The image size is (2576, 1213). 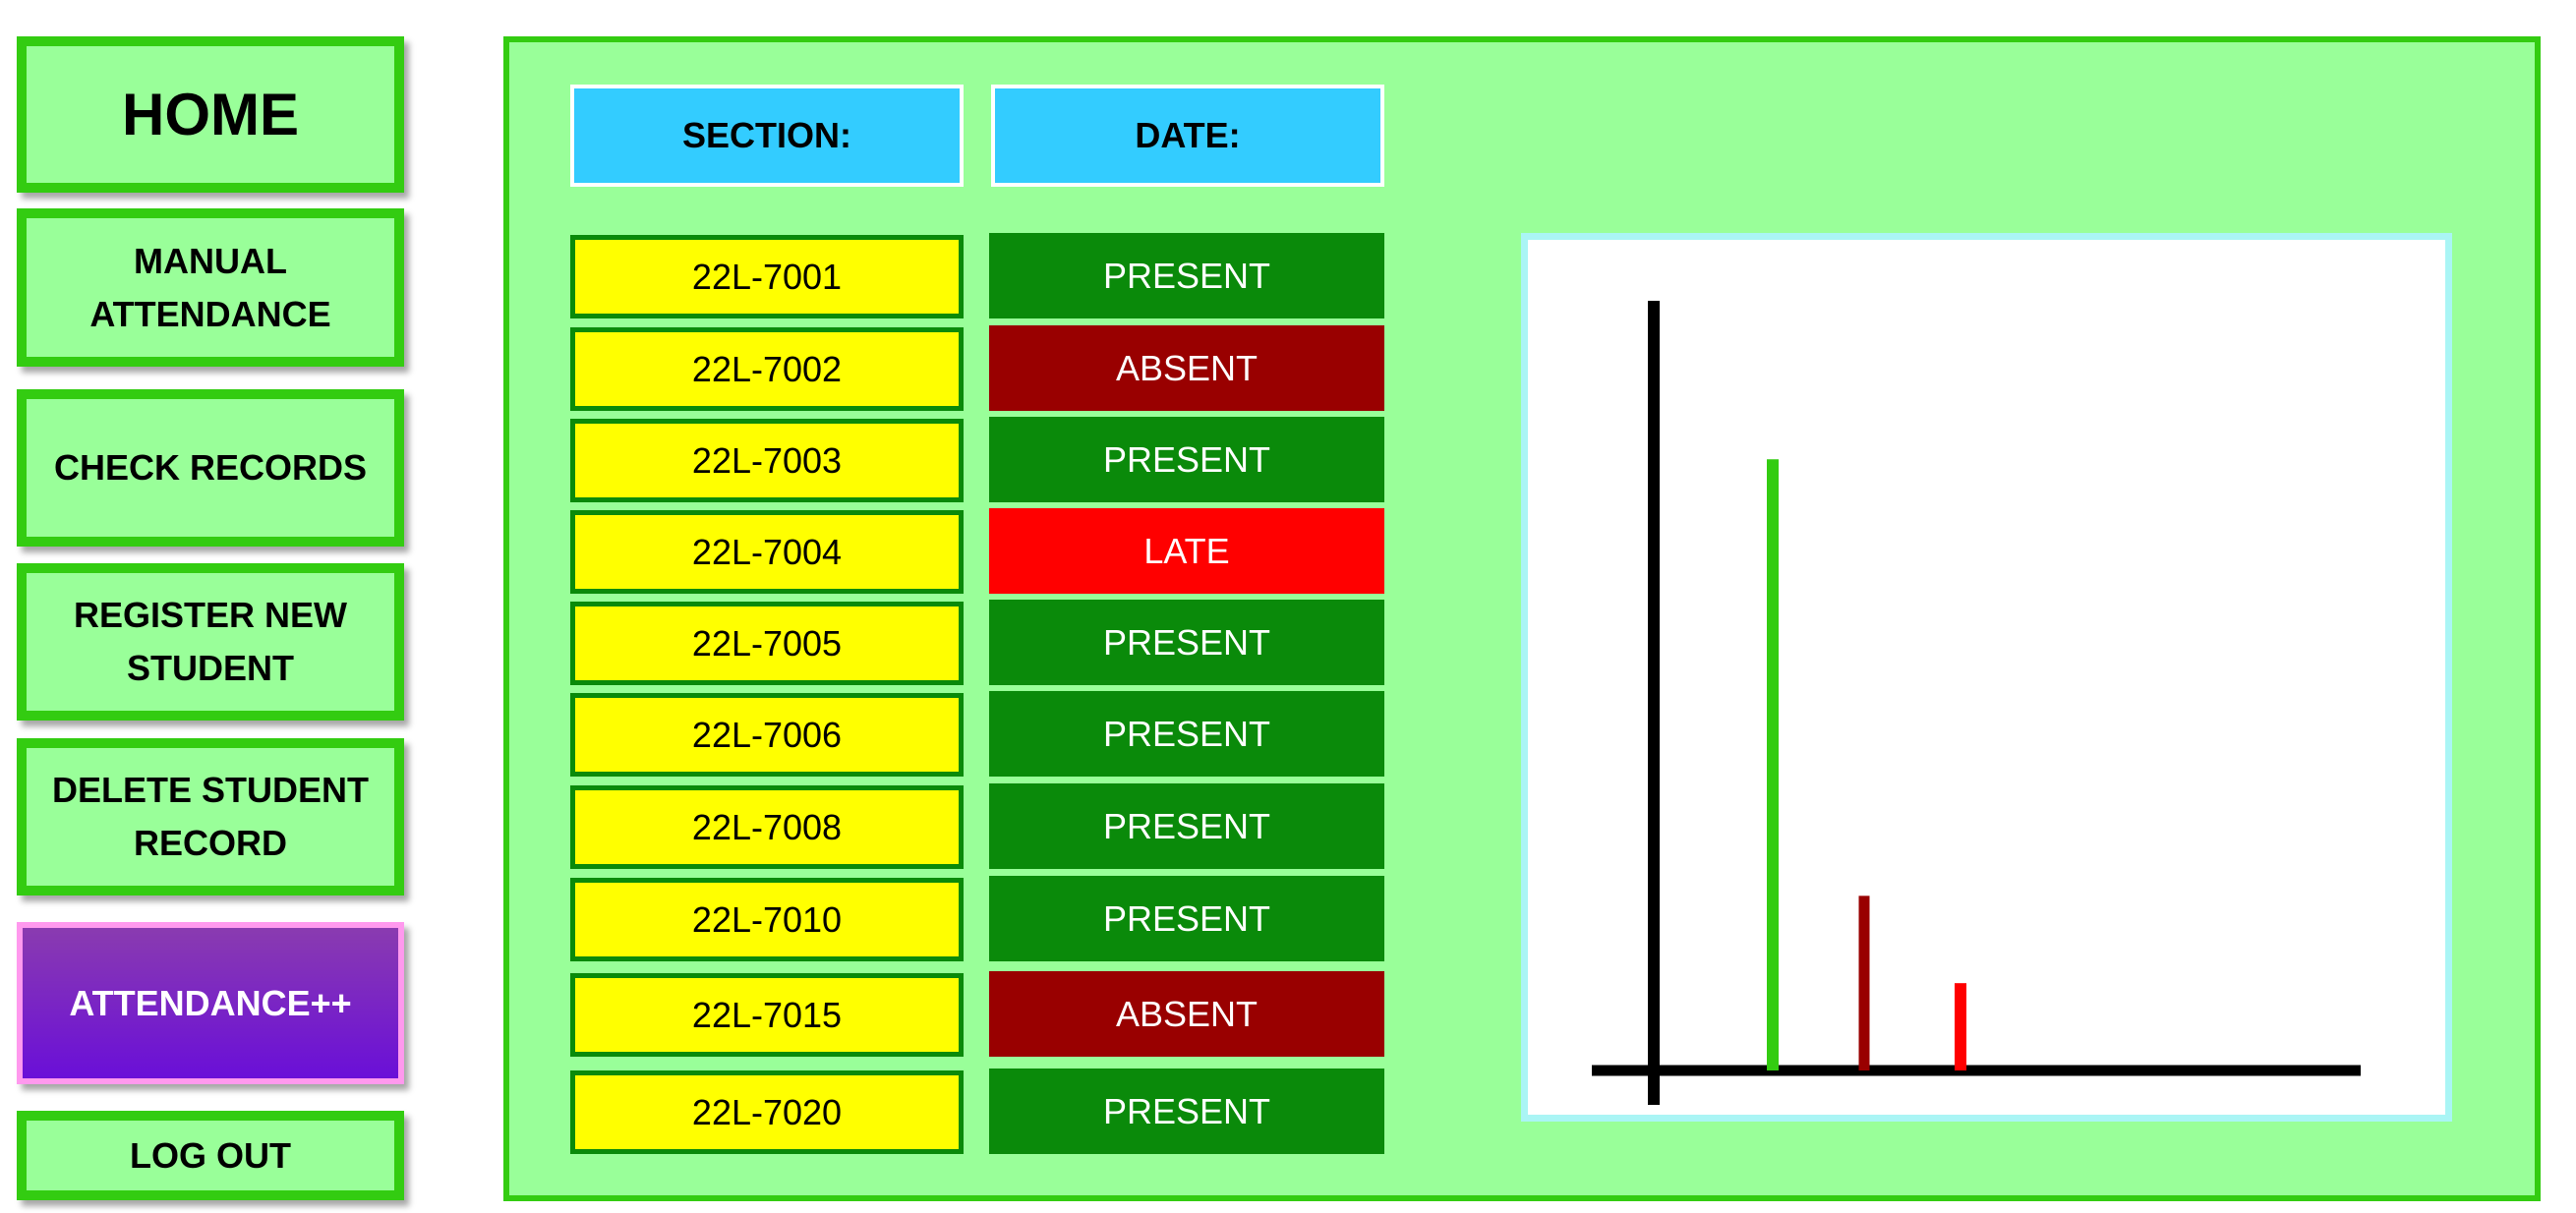 What do you see at coordinates (1866, 764) in the screenshot?
I see `chart-bars` at bounding box center [1866, 764].